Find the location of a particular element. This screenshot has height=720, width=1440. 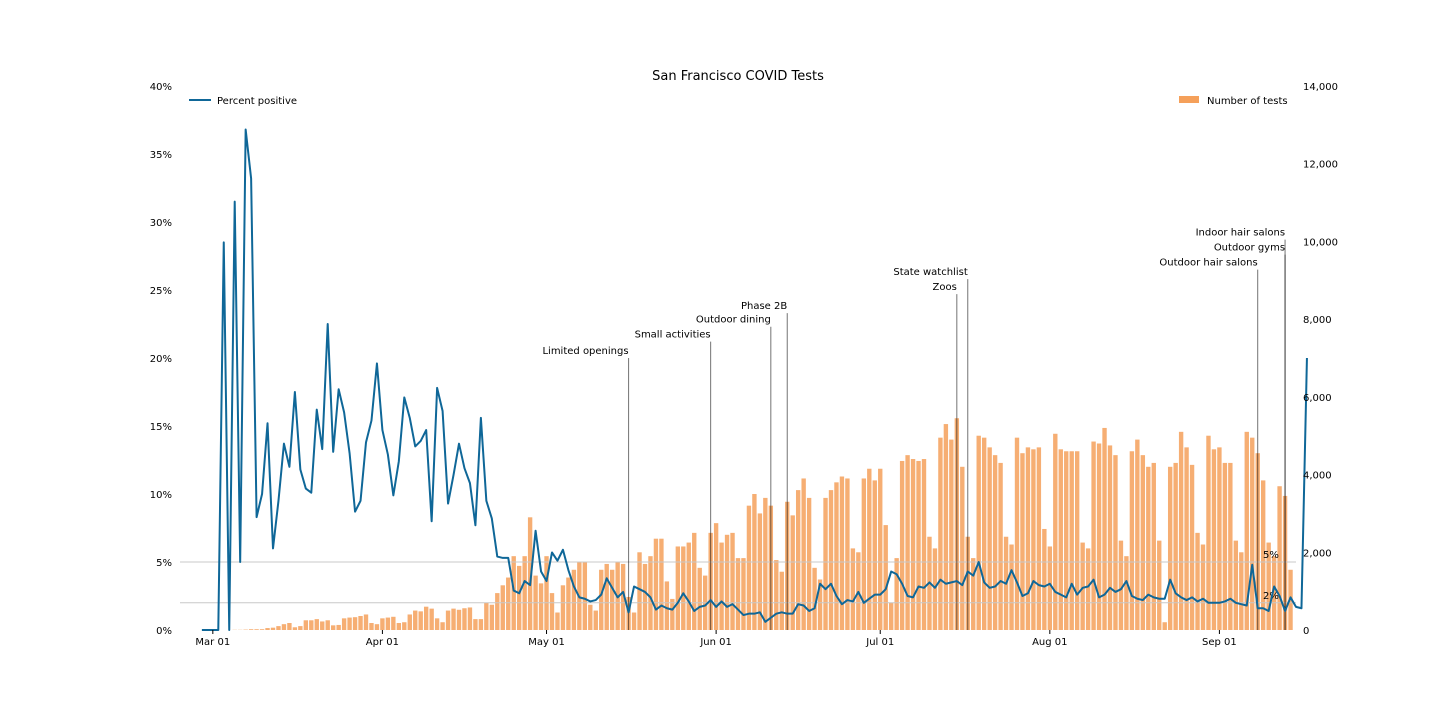

right-tick-label: 10,000 is located at coordinates (1320, 242).